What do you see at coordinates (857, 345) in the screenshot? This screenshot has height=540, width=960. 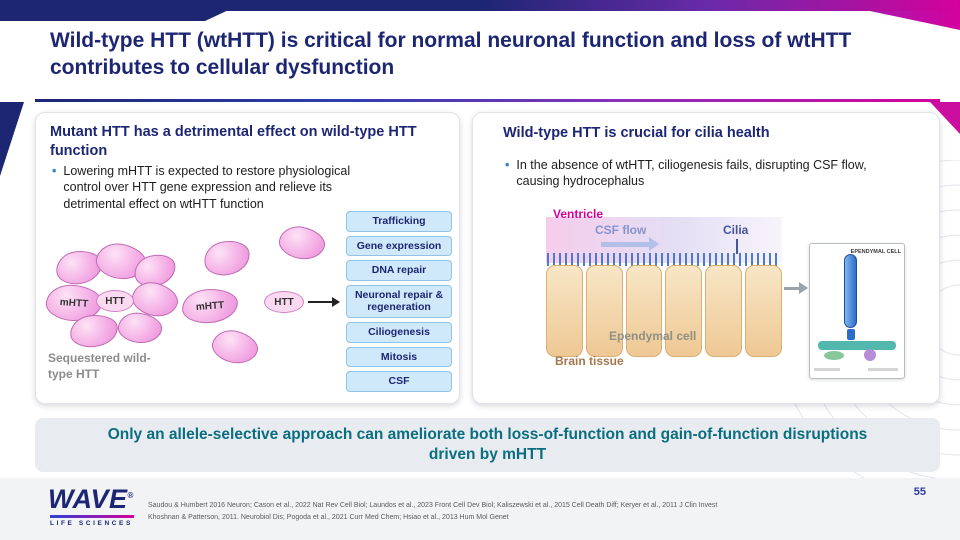 I see `apical-surface-graphic` at bounding box center [857, 345].